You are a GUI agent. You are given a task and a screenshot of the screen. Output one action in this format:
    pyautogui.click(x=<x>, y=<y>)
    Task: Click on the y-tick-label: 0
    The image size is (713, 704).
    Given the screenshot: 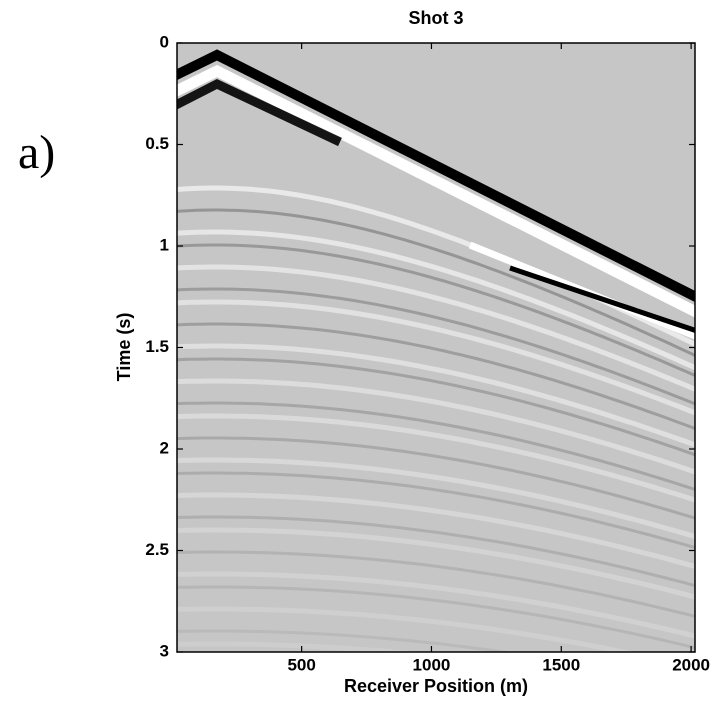 What is the action you would take?
    pyautogui.click(x=164, y=41)
    